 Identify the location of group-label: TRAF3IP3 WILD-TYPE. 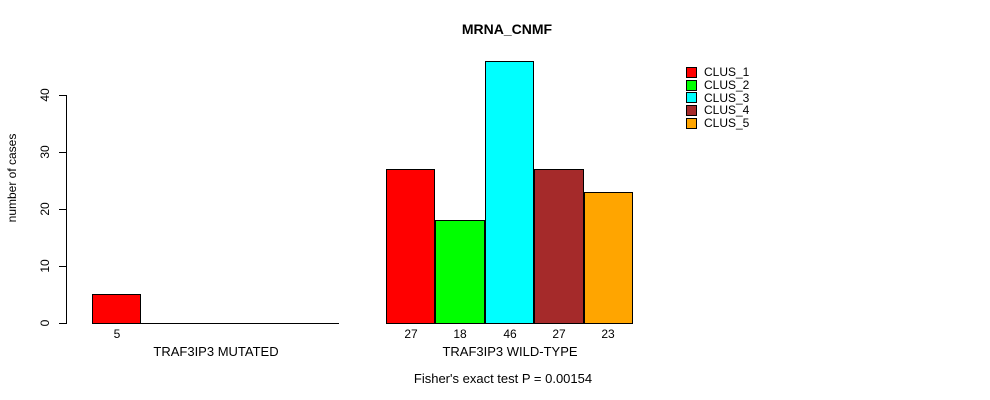
(510, 351).